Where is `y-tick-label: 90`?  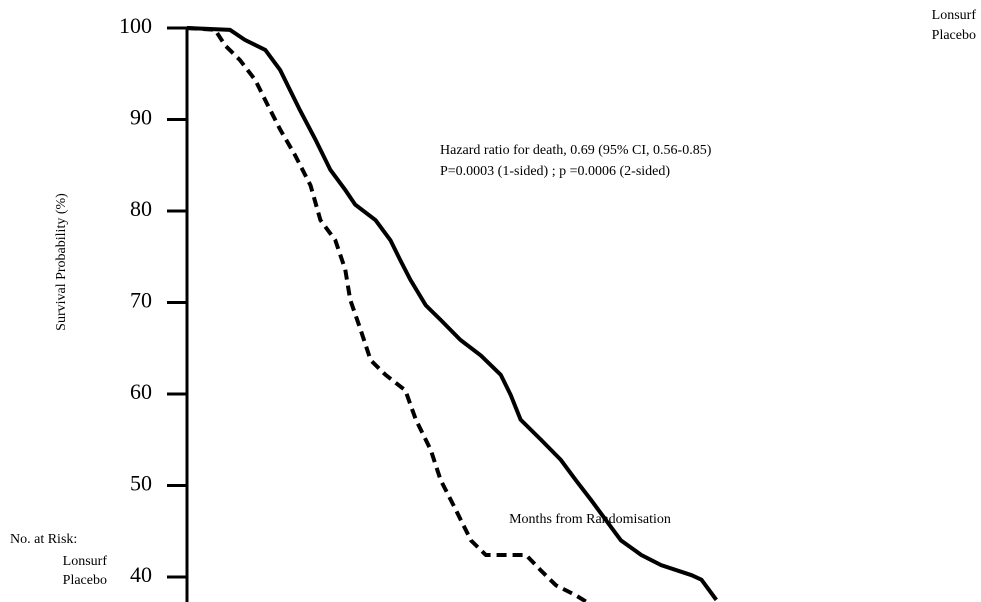 y-tick-label: 90 is located at coordinates (141, 117).